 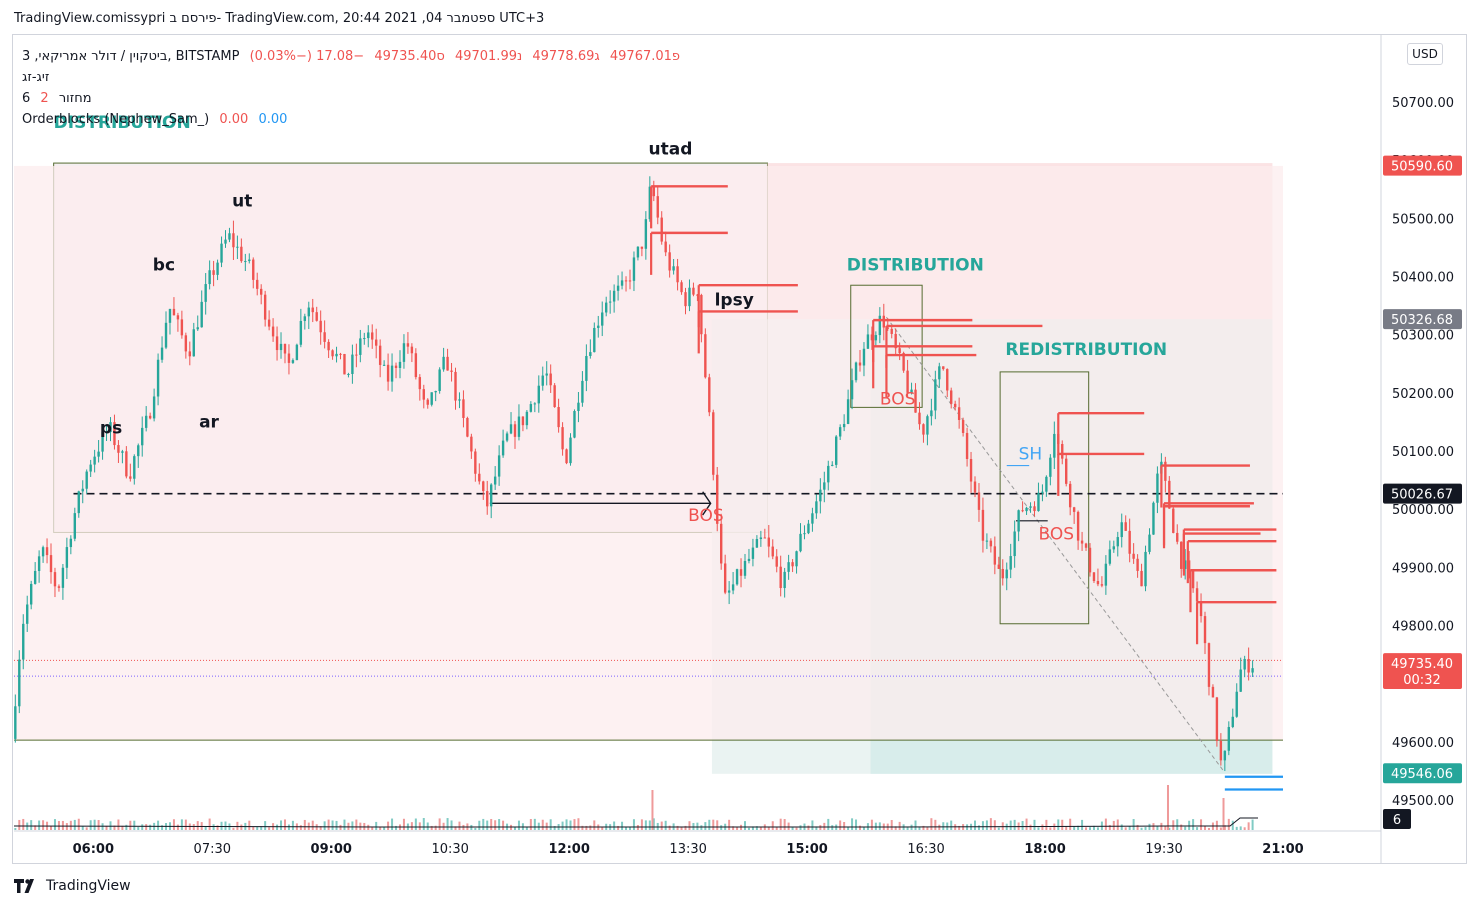 What do you see at coordinates (1425, 54) in the screenshot?
I see `currency-button: USD` at bounding box center [1425, 54].